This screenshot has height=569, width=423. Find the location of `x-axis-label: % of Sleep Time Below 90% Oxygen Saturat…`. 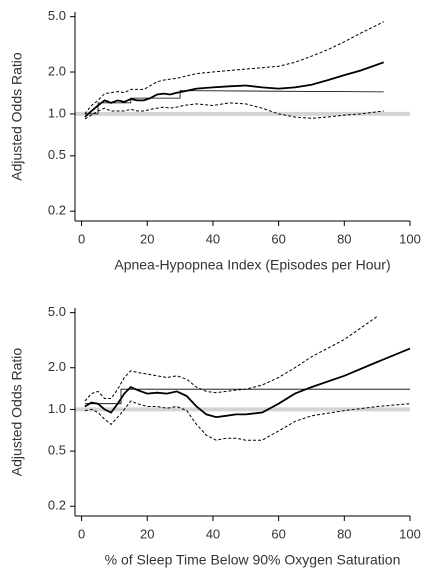

x-axis-label: % of Sleep Time Below 90% Oxygen Saturat… is located at coordinates (253, 560).